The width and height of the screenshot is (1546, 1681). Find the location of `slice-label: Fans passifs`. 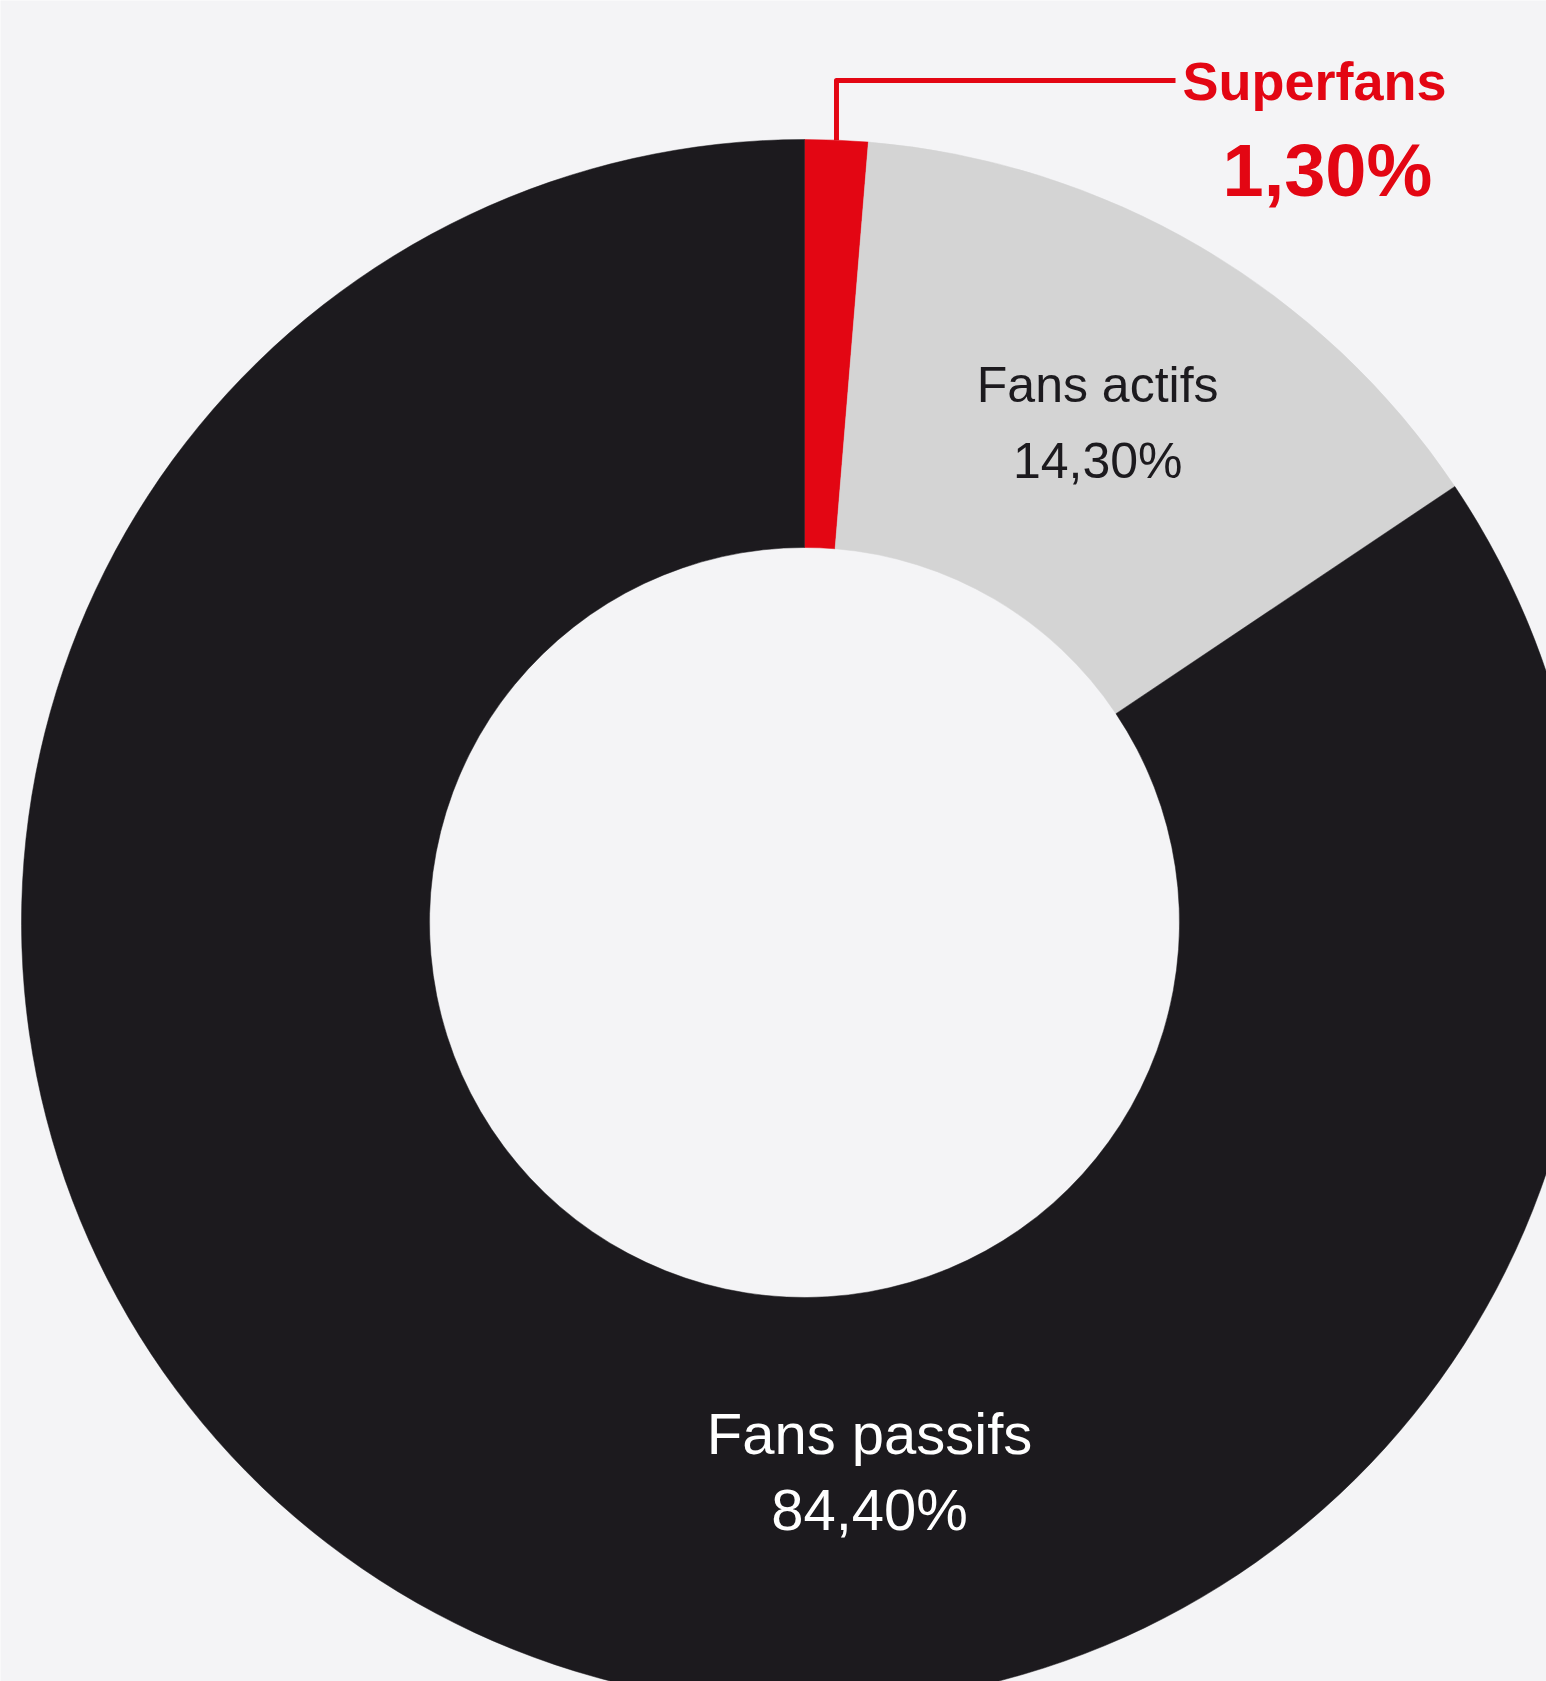

slice-label: Fans passifs is located at coordinates (869, 1433).